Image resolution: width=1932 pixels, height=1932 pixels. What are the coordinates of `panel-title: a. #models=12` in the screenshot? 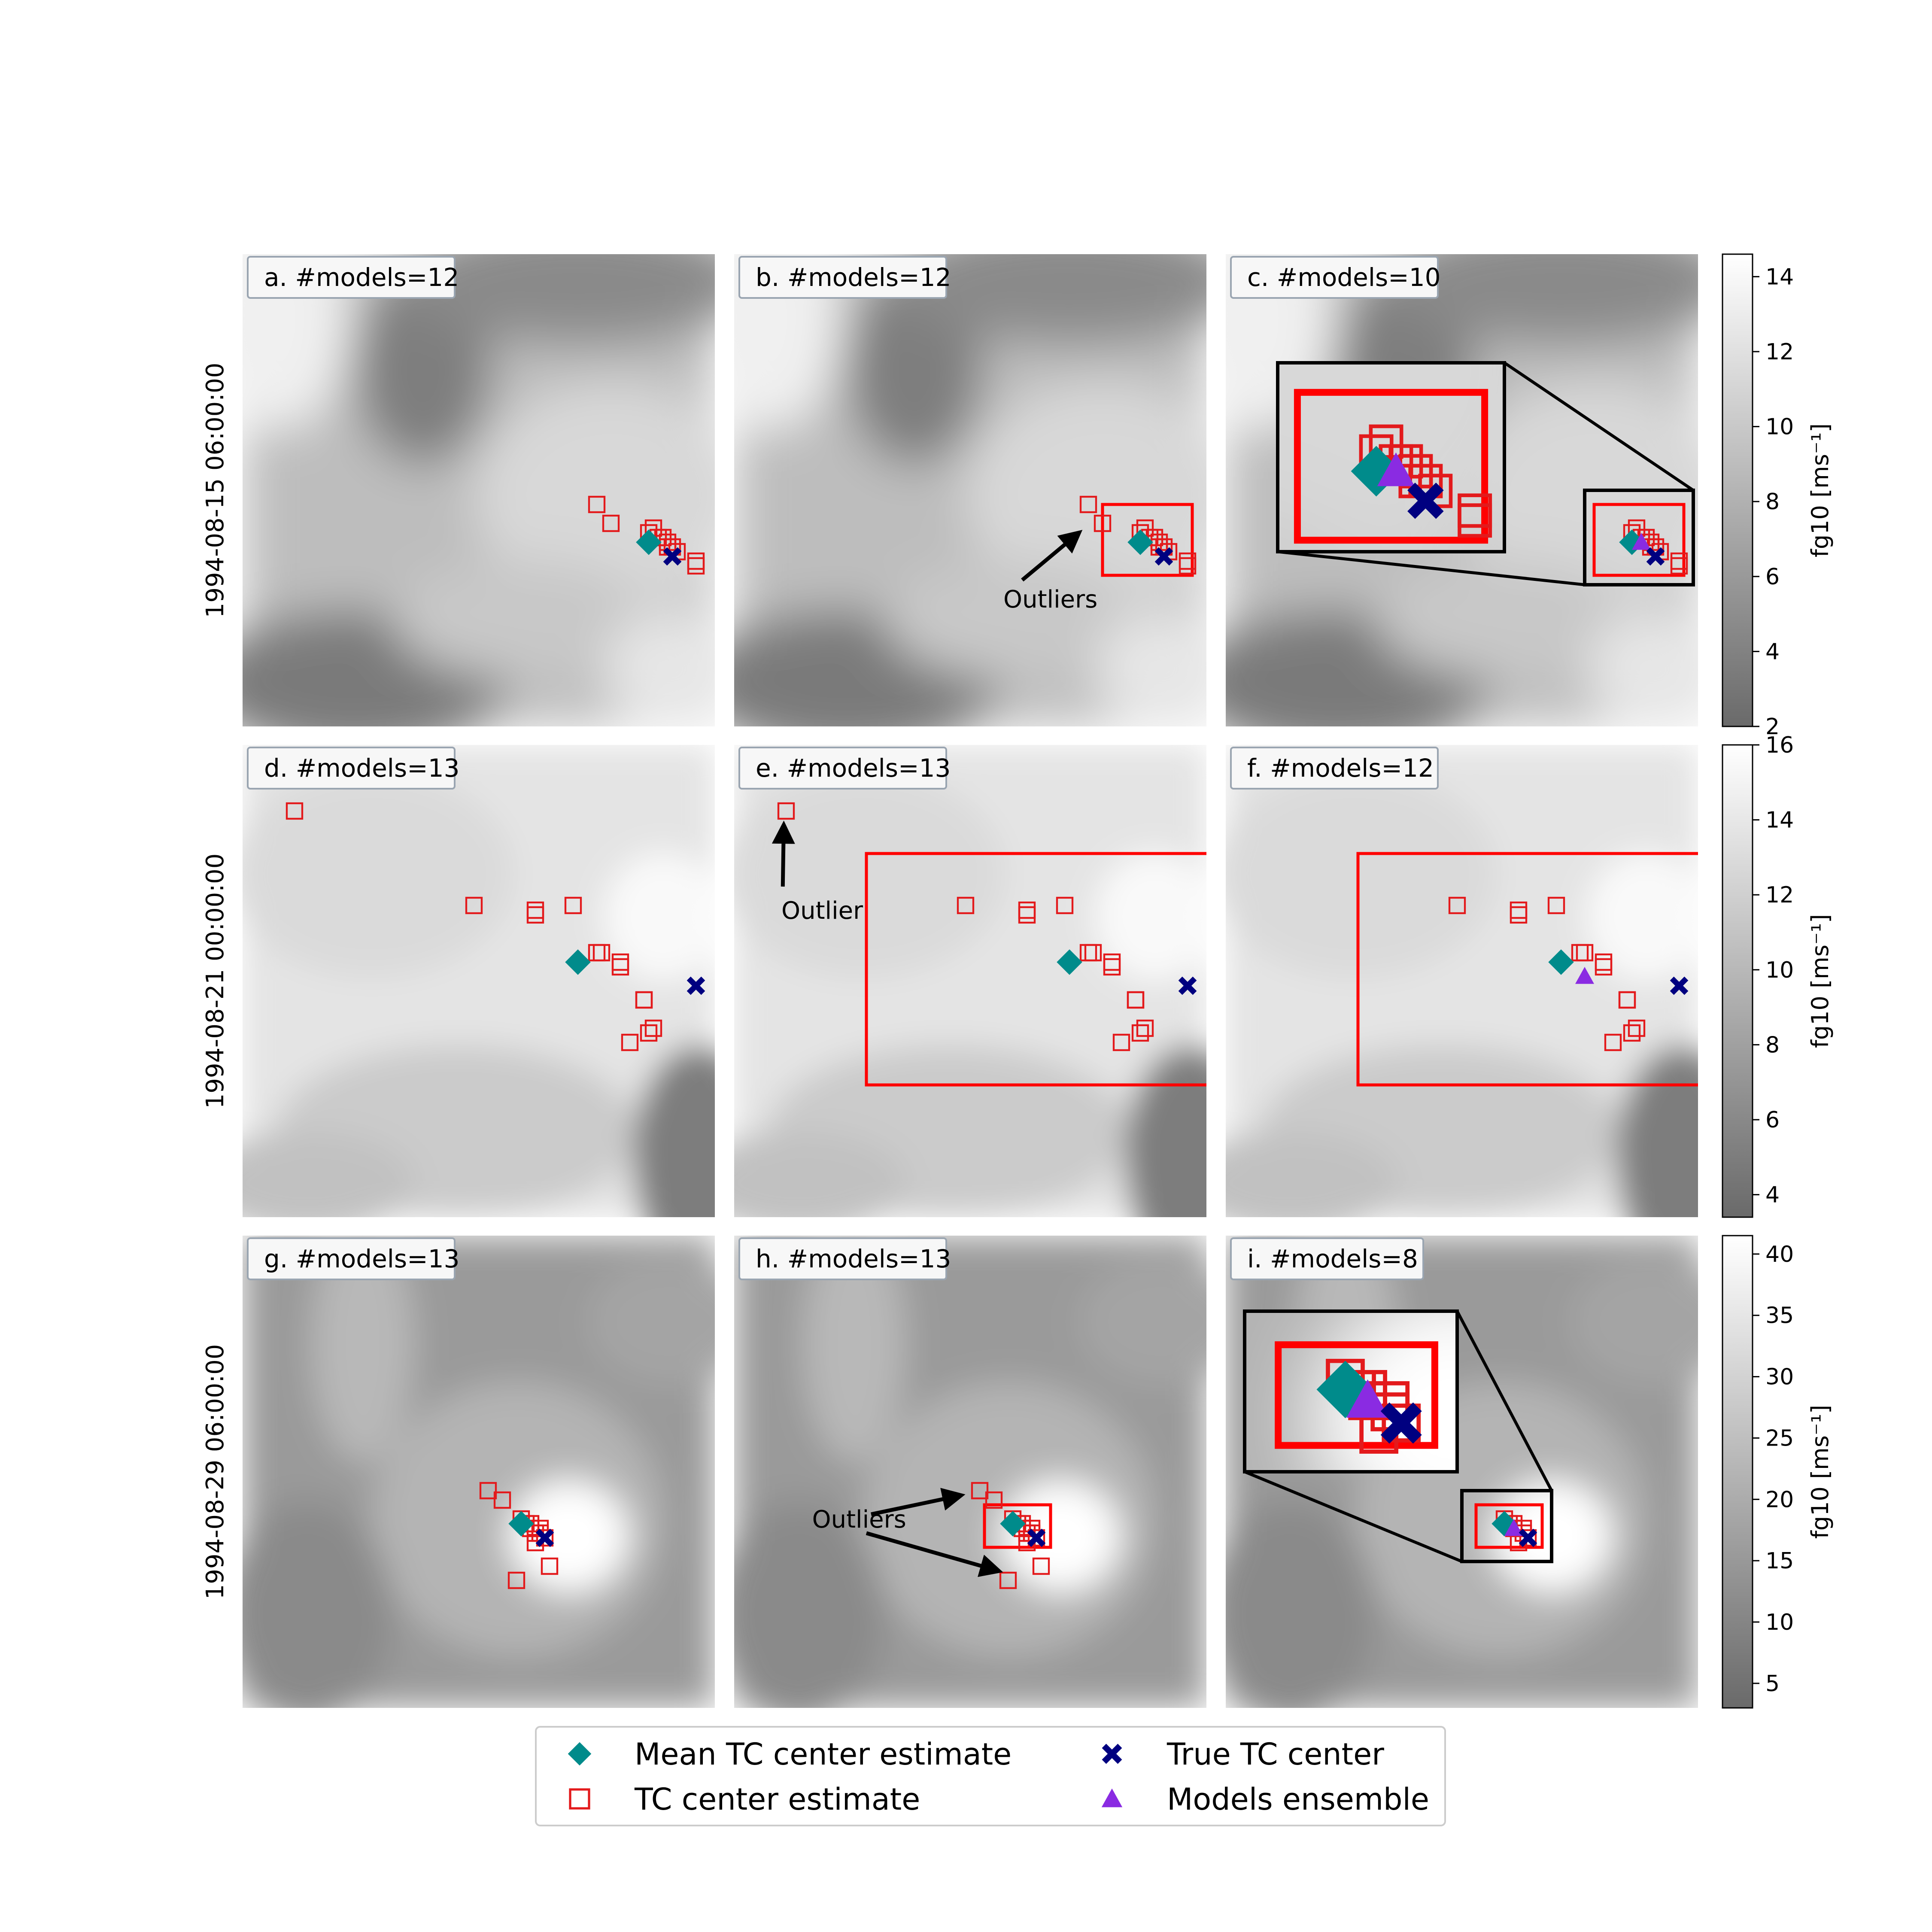 It's located at (353, 278).